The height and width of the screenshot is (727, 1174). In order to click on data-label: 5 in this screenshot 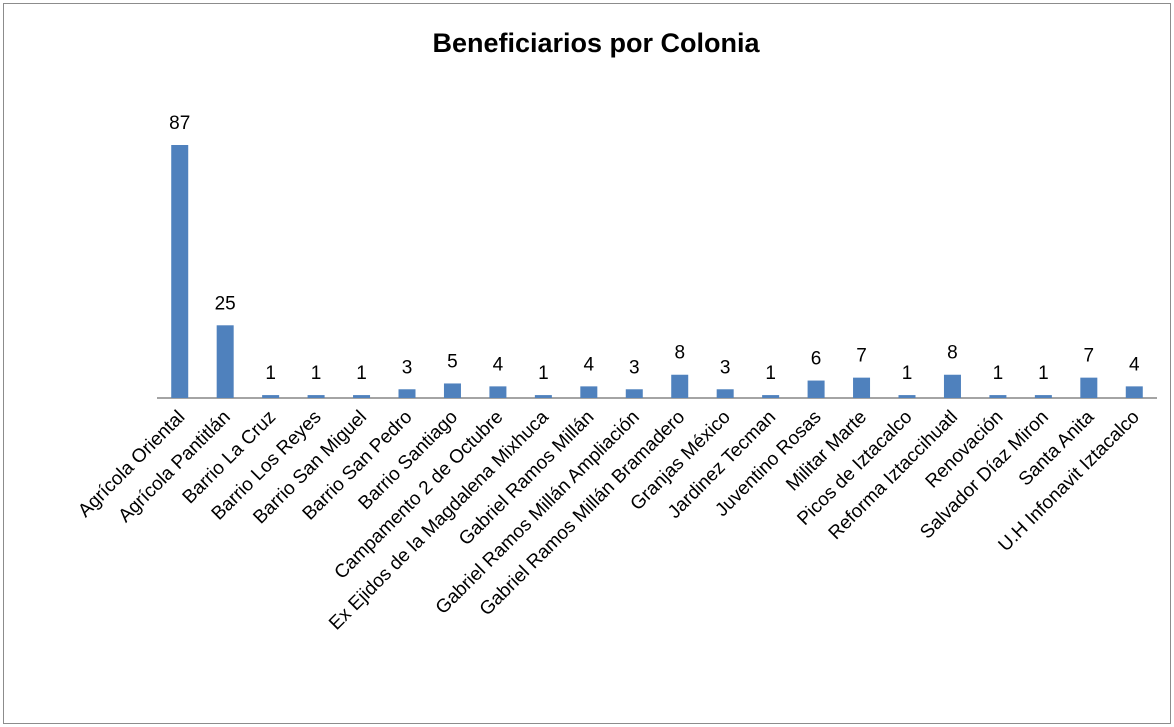, I will do `click(452, 361)`.